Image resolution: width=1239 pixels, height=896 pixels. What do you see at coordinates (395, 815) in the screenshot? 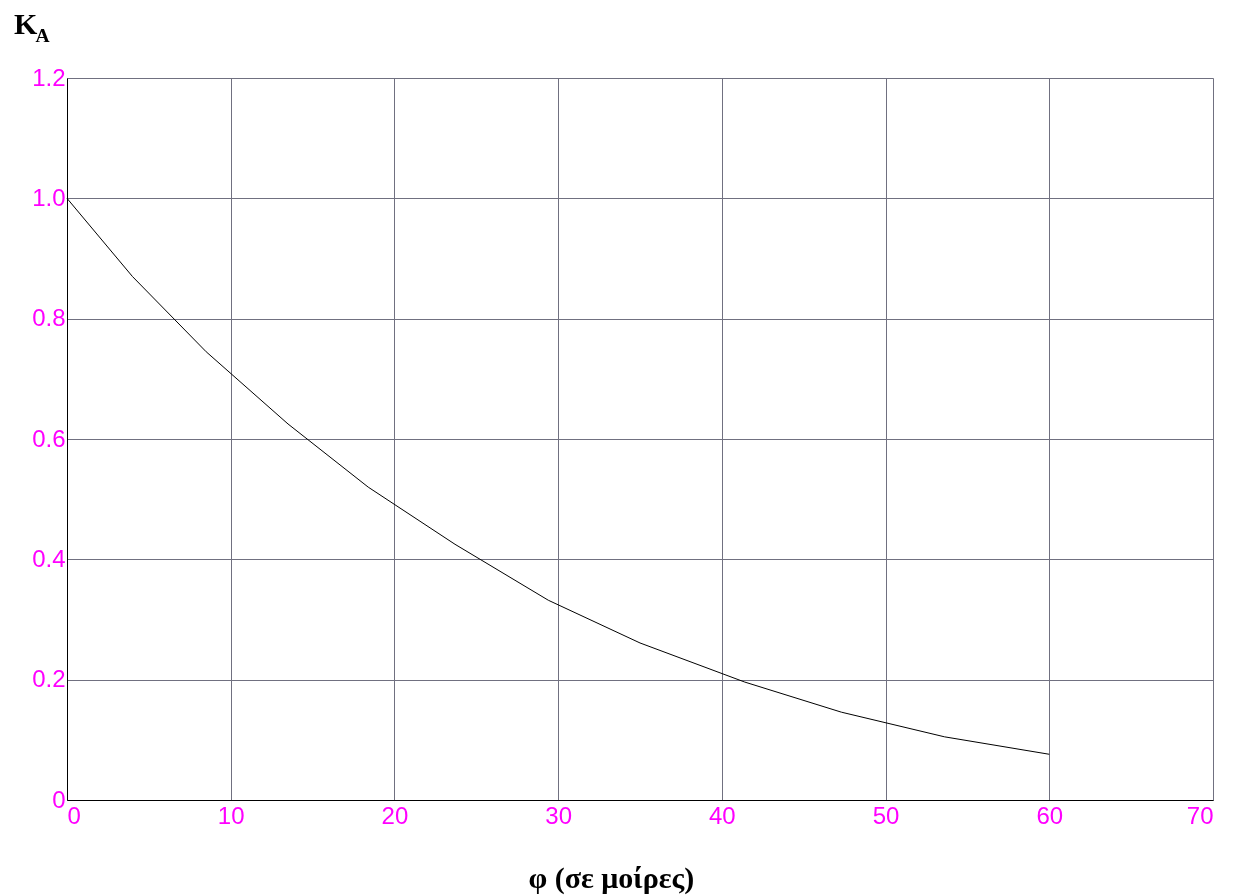
I see `x-tick-label: 20` at bounding box center [395, 815].